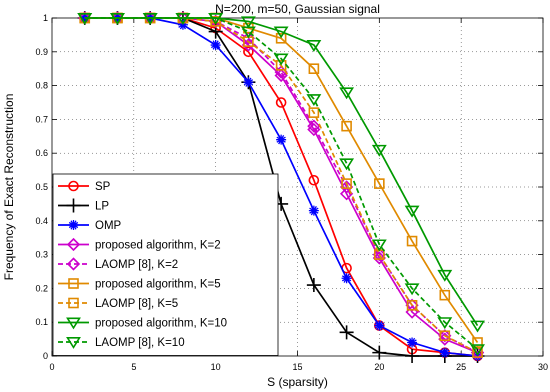 Image resolution: width=550 pixels, height=392 pixels. Describe the element at coordinates (158, 285) in the screenshot. I see `legend-label: proposed algorithm, K=5` at that location.